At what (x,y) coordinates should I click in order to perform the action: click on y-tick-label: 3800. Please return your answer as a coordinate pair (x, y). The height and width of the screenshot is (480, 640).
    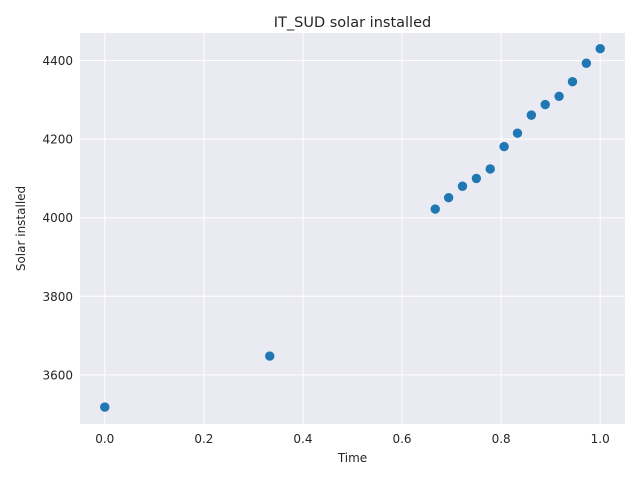
    Looking at the image, I should click on (57, 297).